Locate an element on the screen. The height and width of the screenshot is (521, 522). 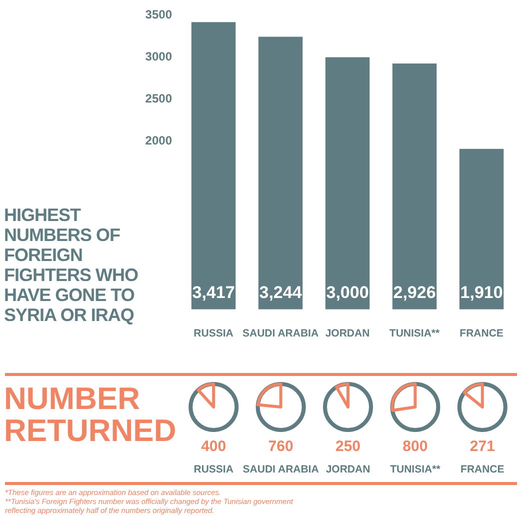
x-tick-label: TUNISIA** is located at coordinates (415, 334).